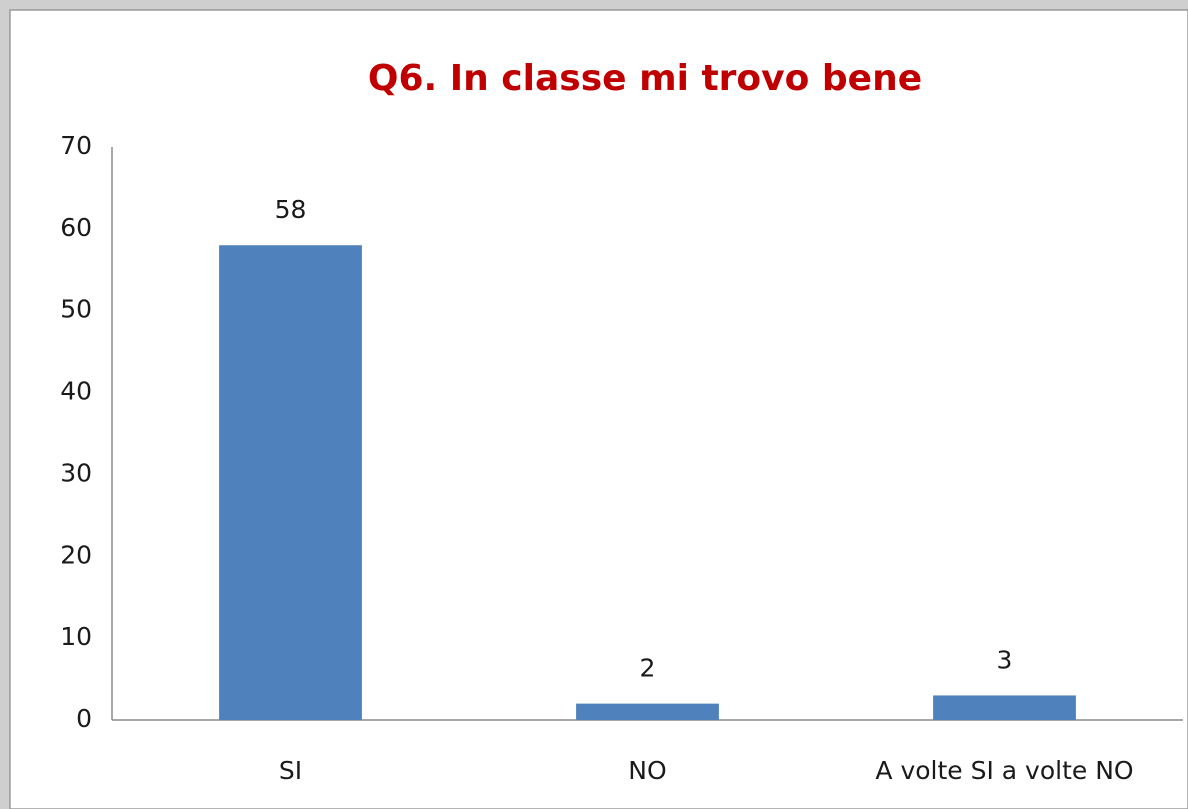 The image size is (1188, 809). I want to click on data-label: 2, so click(648, 668).